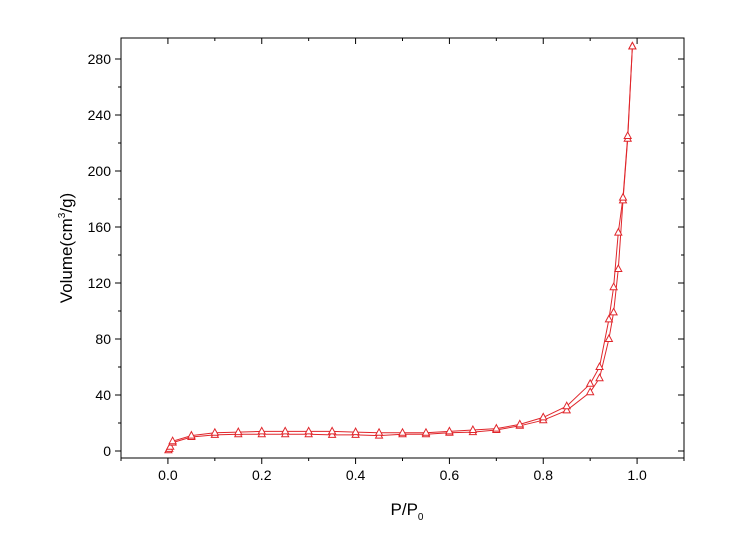 The width and height of the screenshot is (749, 533). Describe the element at coordinates (544, 475) in the screenshot. I see `x-tick-label: 0.8` at that location.